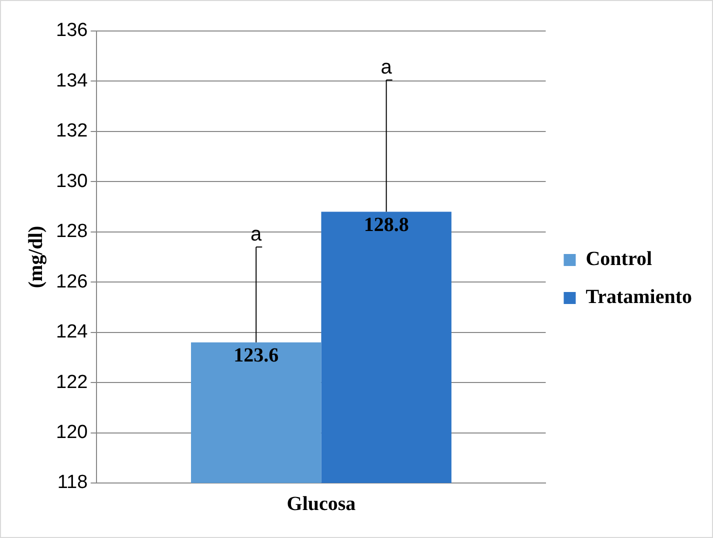 This screenshot has height=538, width=713. What do you see at coordinates (72, 131) in the screenshot?
I see `y-tick-label: 132` at bounding box center [72, 131].